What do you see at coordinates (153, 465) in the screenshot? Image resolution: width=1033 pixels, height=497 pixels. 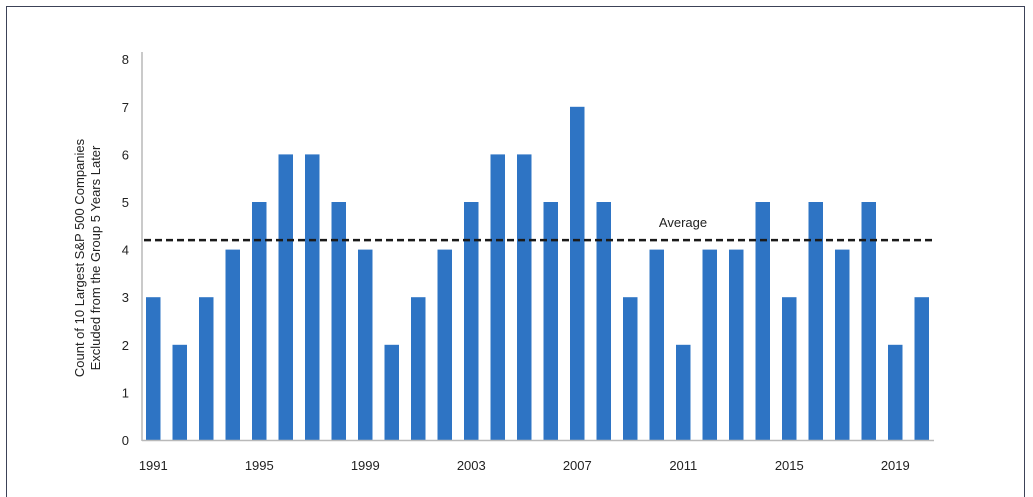 I see `x-tick-label: 1991` at bounding box center [153, 465].